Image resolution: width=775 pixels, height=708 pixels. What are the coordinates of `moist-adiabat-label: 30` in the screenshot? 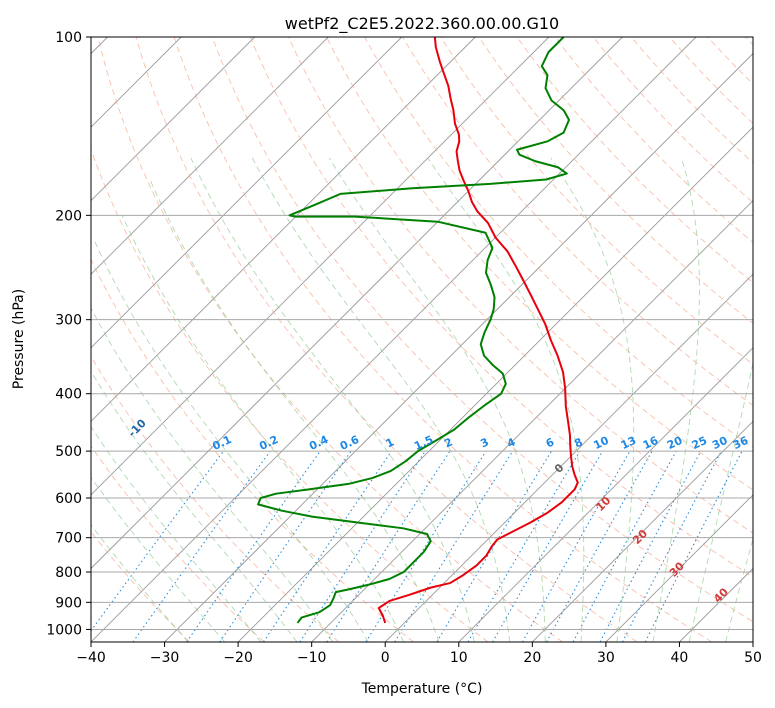 It's located at (677, 569).